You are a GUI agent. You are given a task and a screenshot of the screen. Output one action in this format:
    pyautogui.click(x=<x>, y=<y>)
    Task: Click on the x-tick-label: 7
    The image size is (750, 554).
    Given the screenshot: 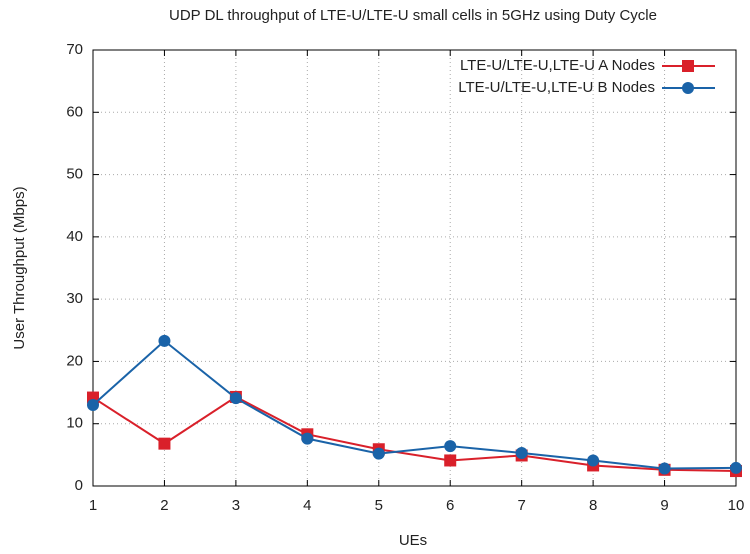 What is the action you would take?
    pyautogui.click(x=521, y=505)
    